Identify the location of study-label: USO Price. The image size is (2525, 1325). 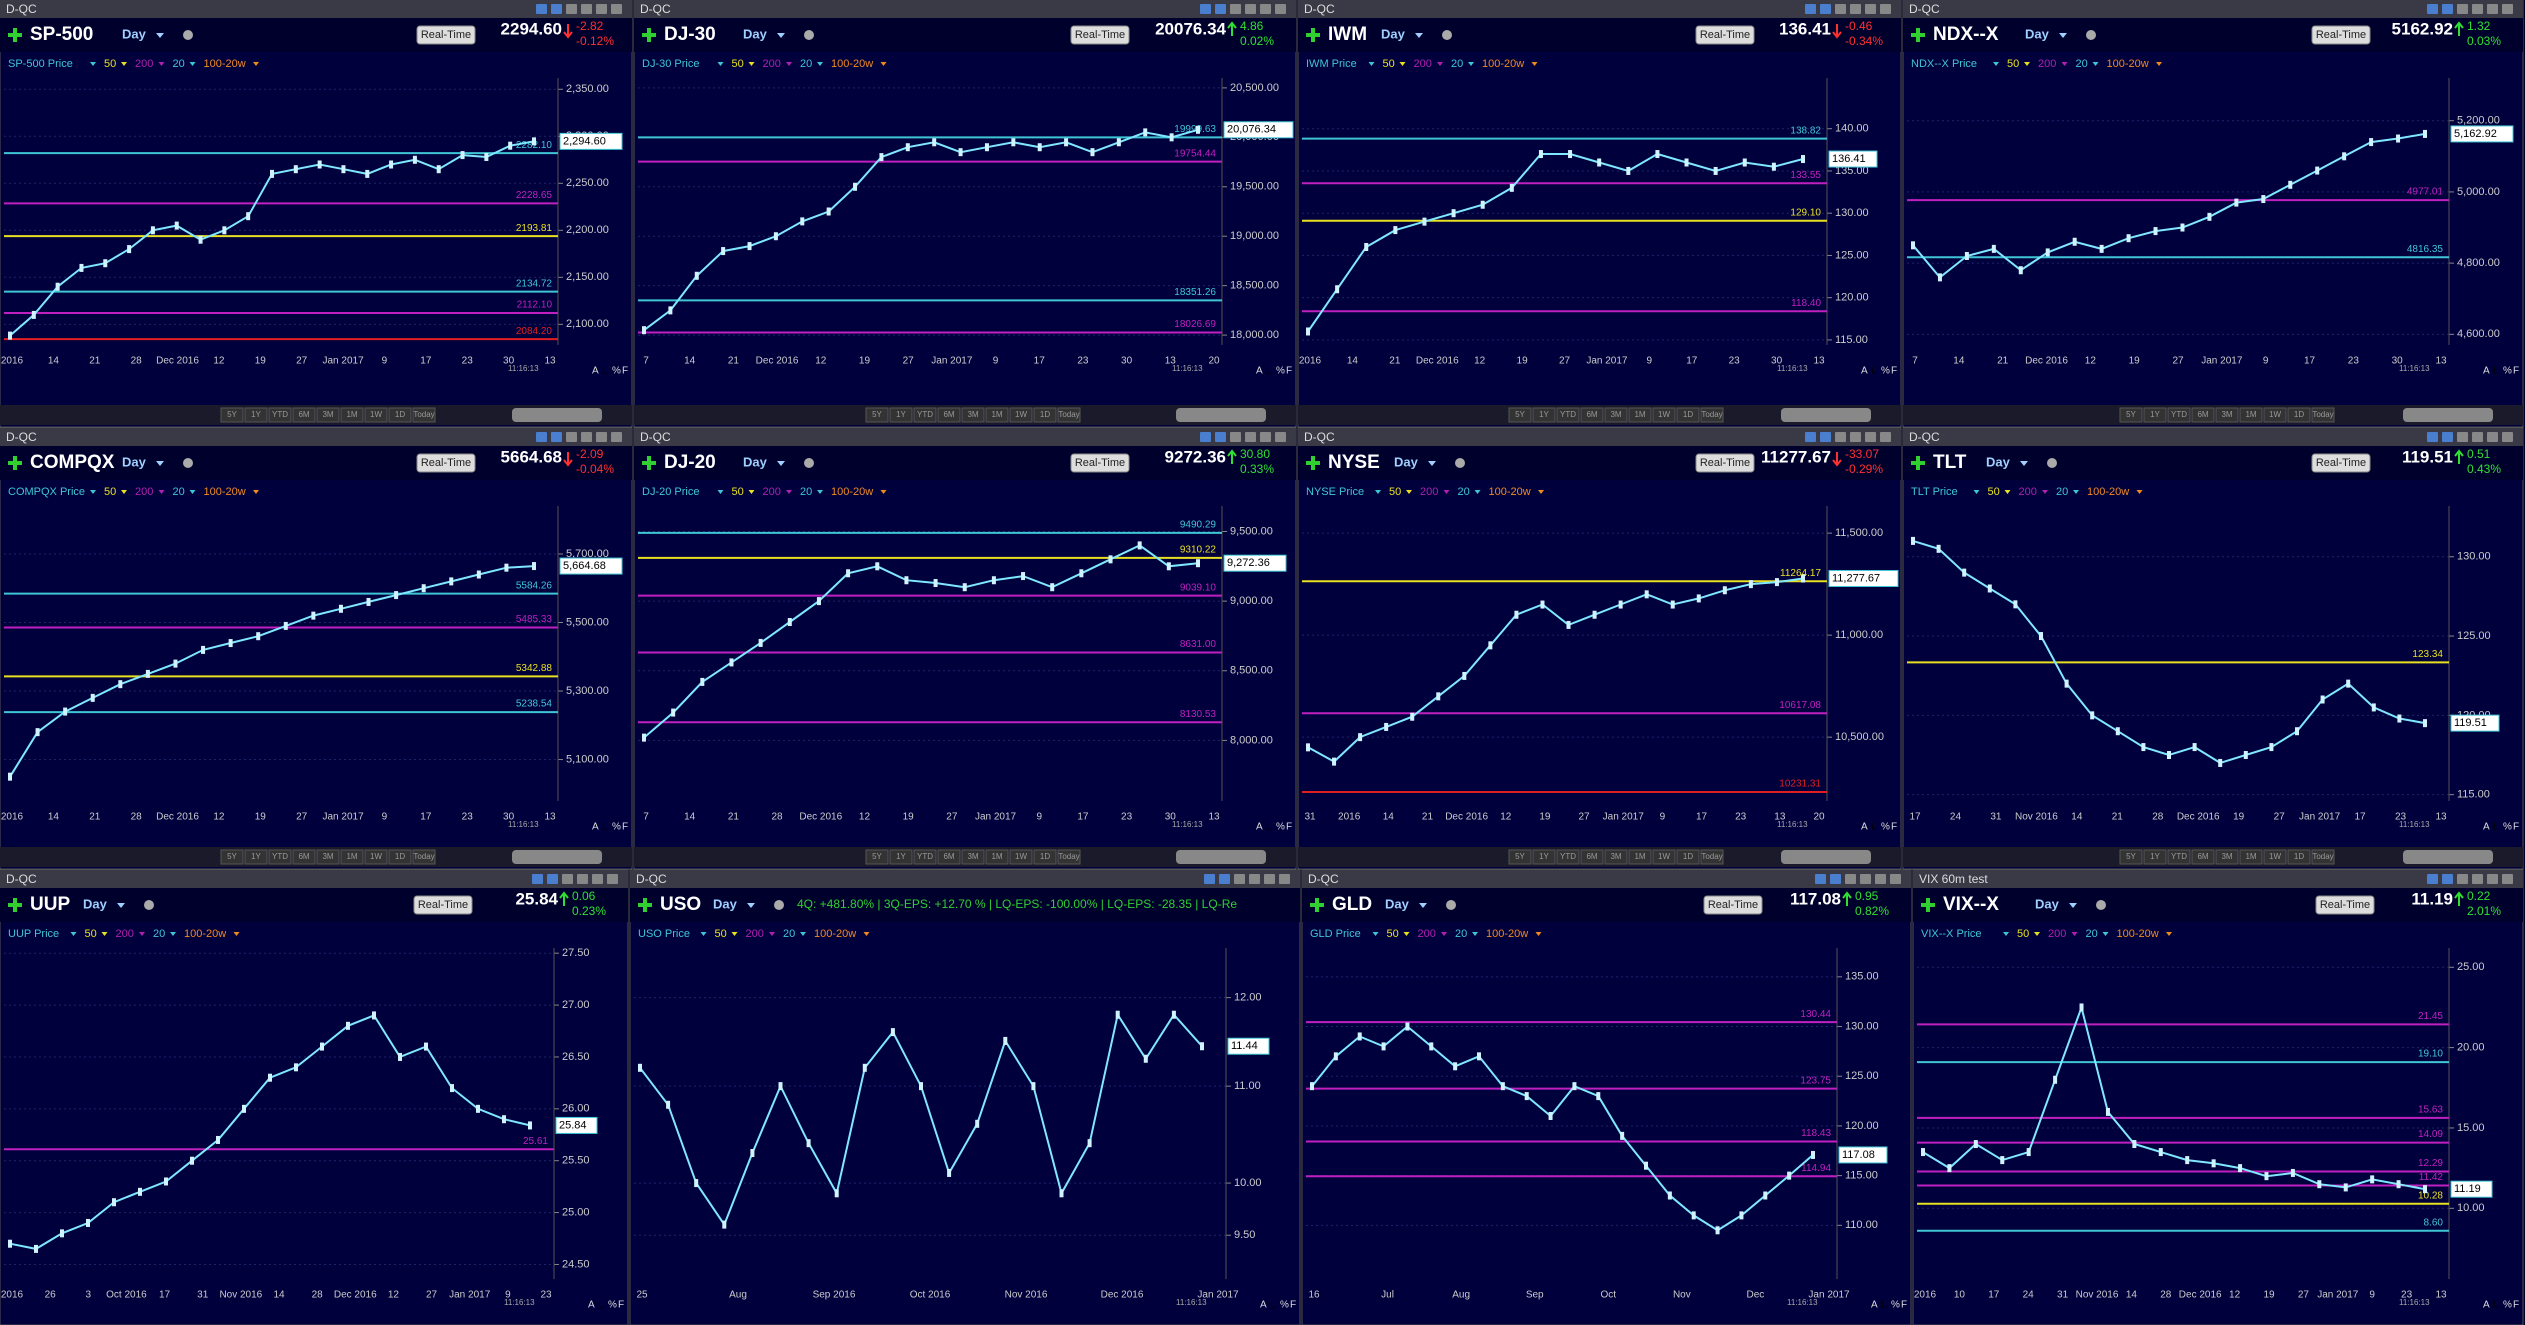
(664, 934).